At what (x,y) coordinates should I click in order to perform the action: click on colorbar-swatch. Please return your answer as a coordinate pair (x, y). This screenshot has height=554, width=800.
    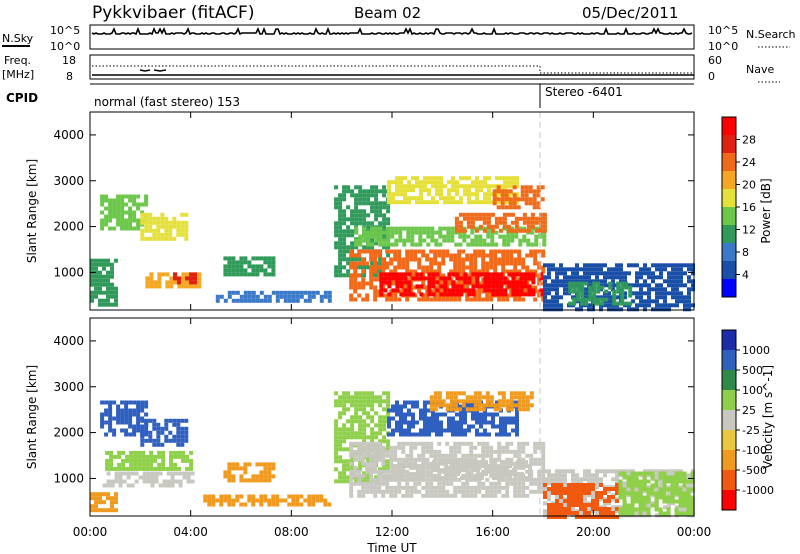
    Looking at the image, I should click on (729, 270).